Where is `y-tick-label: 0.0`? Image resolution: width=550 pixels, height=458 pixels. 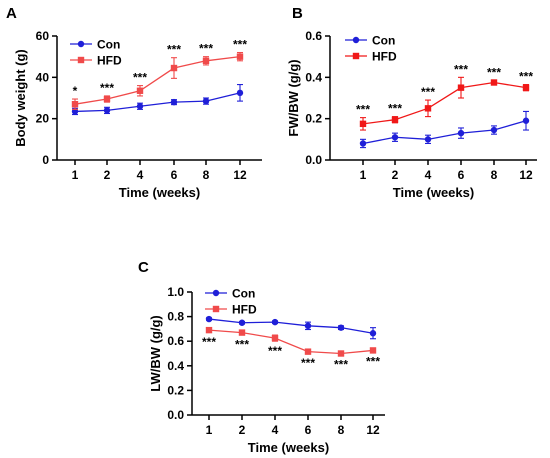 y-tick-label: 0.0 is located at coordinates (175, 415).